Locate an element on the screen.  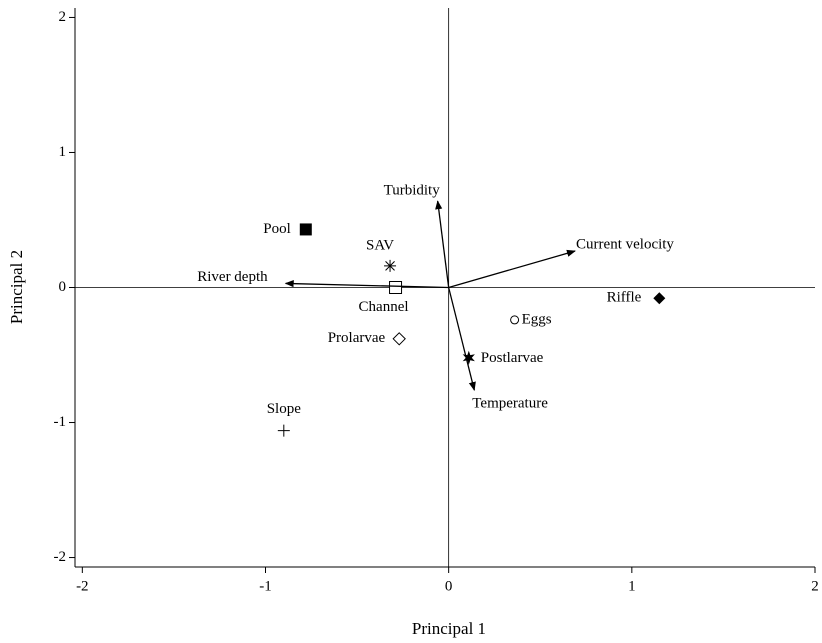
point-label: Prolarvae is located at coordinates (357, 338).